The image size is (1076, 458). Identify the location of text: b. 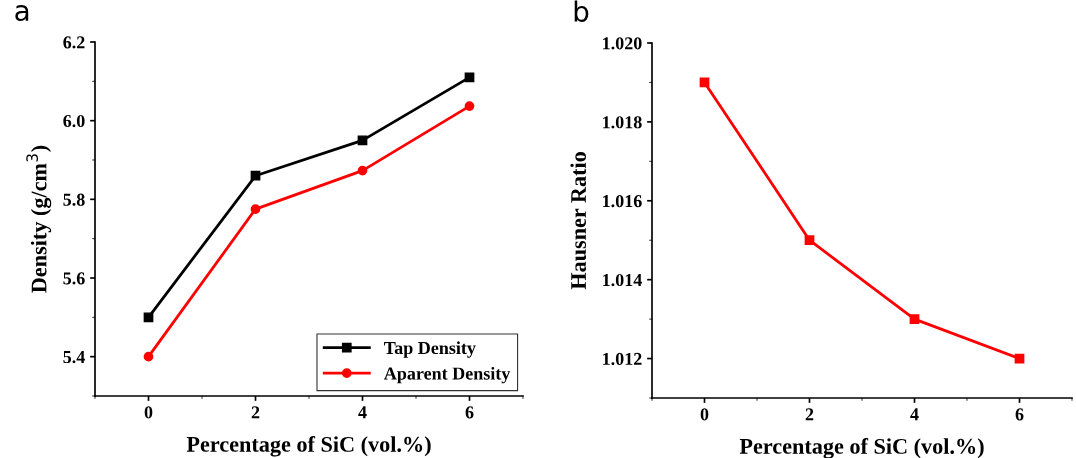
(581, 11).